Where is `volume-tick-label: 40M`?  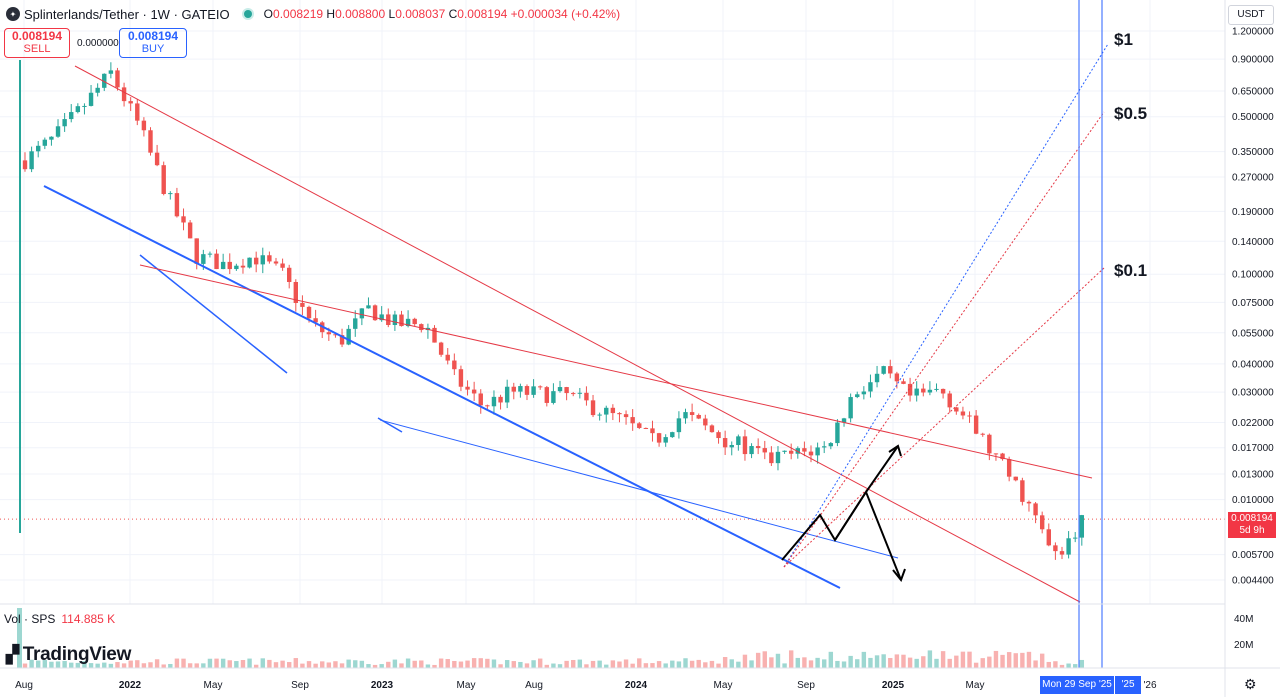 volume-tick-label: 40M is located at coordinates (1243, 619).